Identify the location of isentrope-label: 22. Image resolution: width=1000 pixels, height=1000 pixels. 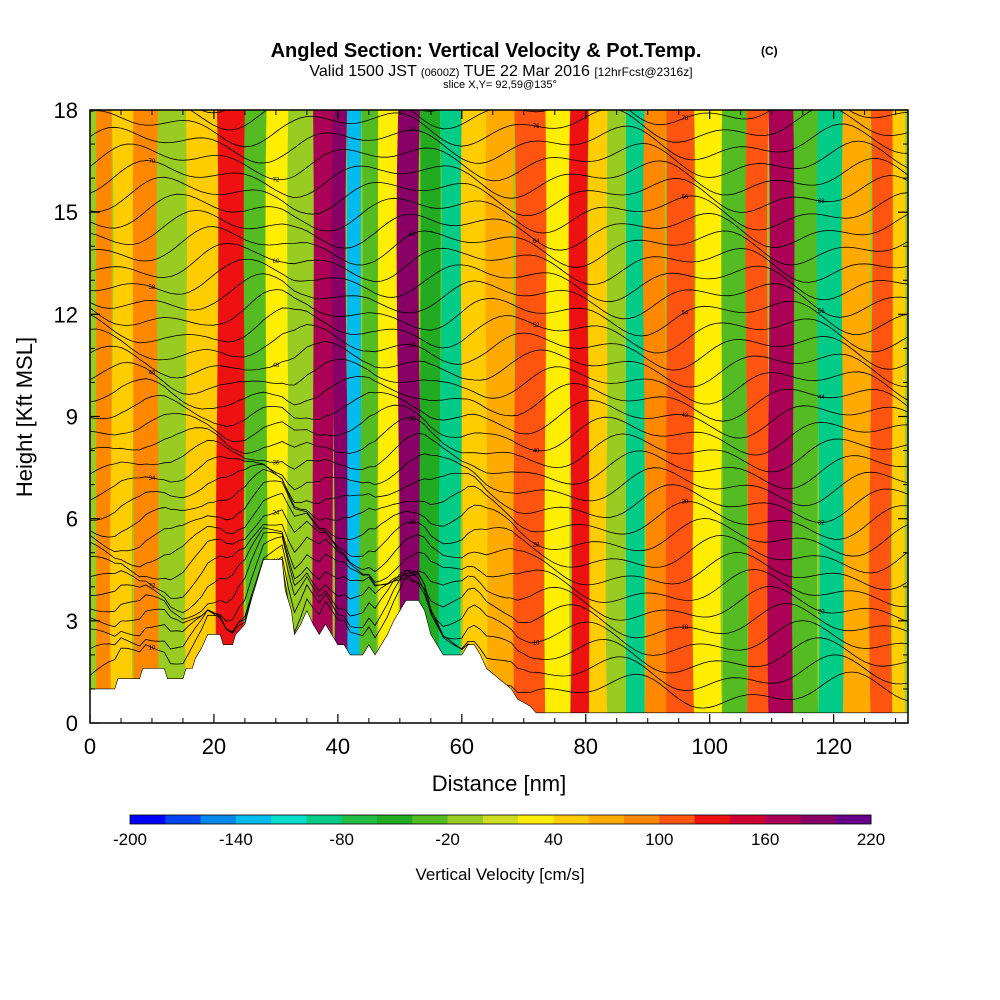
(152, 587).